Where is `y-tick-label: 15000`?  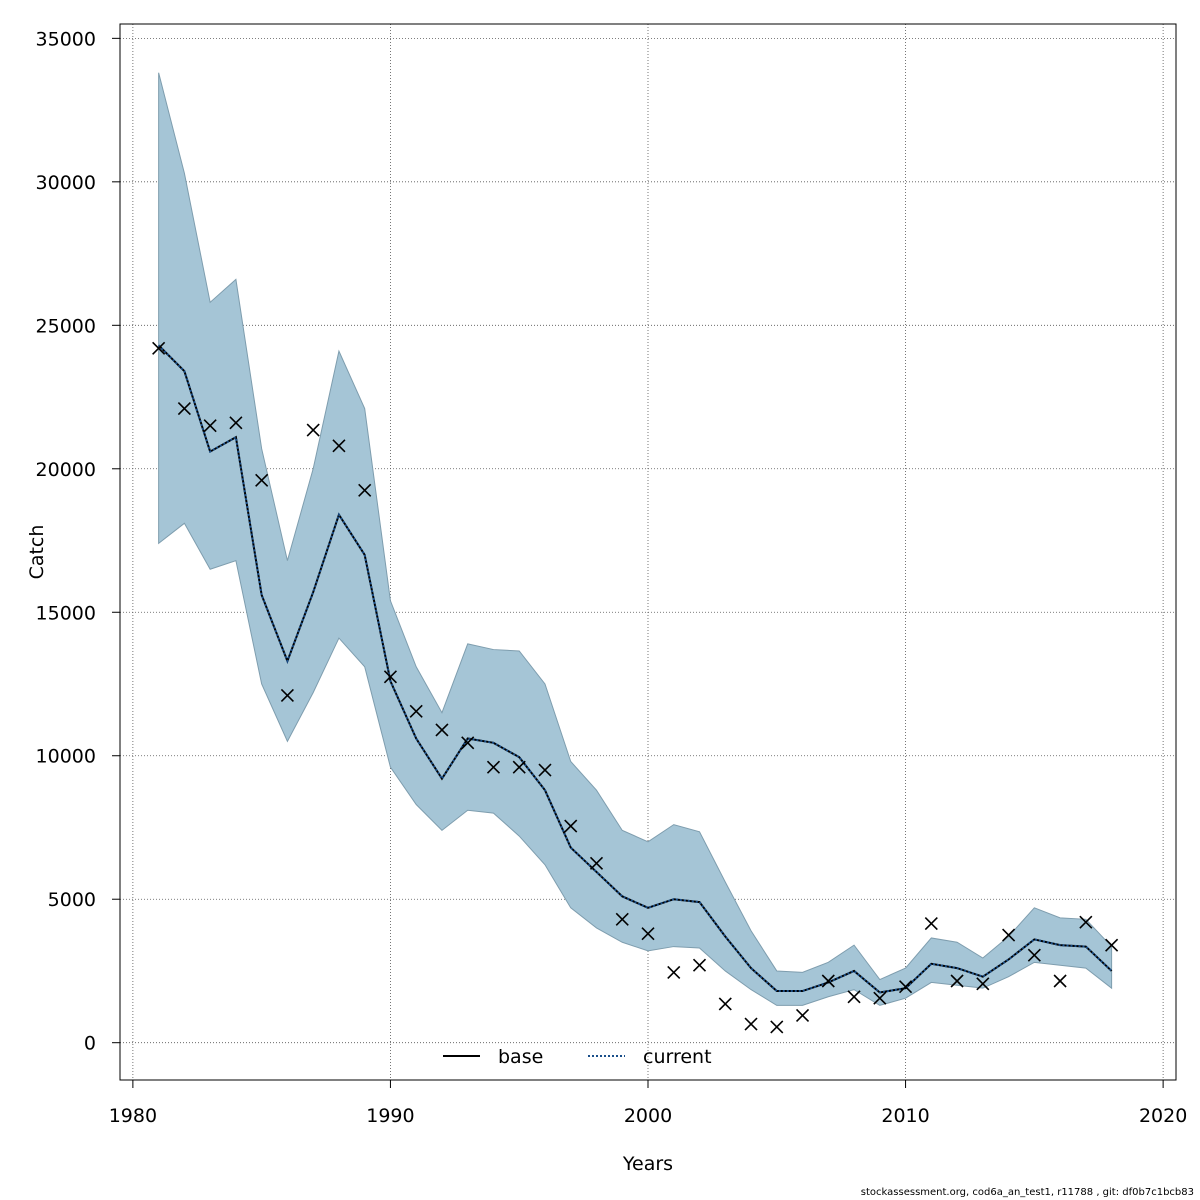 y-tick-label: 15000 is located at coordinates (66, 613).